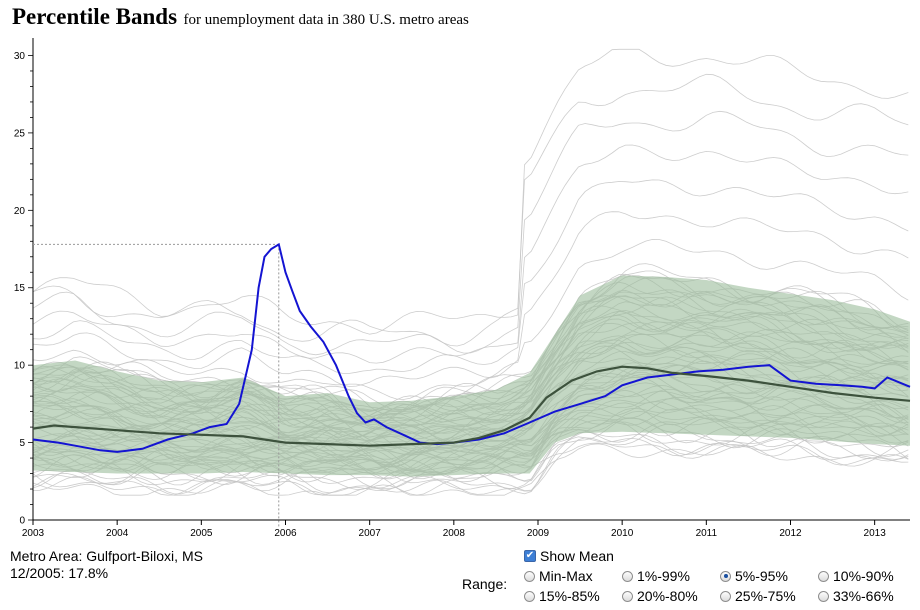 The height and width of the screenshot is (610, 920). Describe the element at coordinates (106, 556) in the screenshot. I see `metro-area-label: Metro Area: Gulfport-Biloxi, MS` at that location.